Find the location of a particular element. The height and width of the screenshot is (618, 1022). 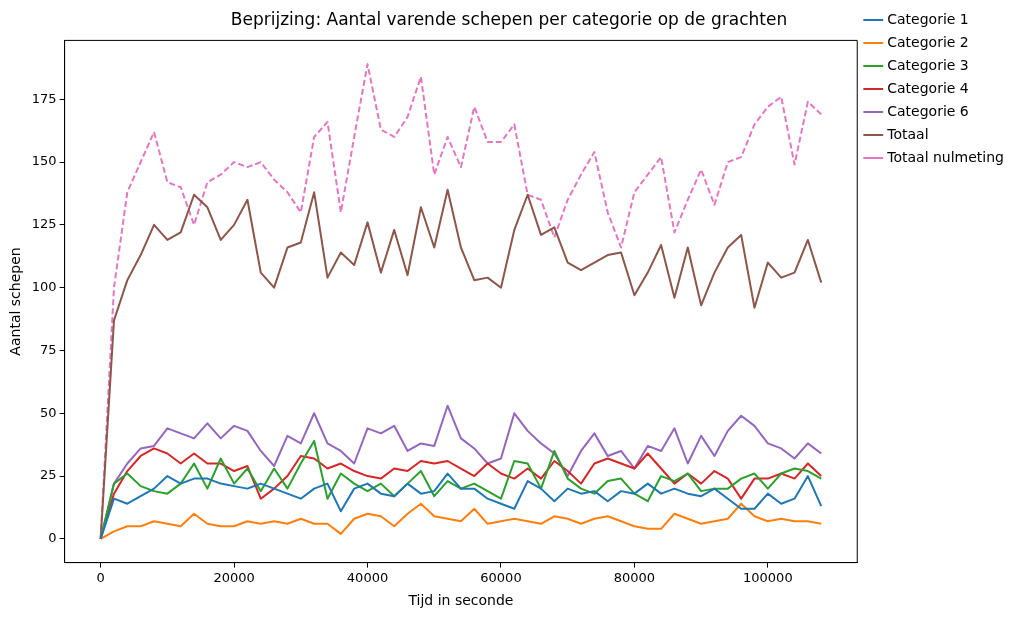

x-tick-label: 0 is located at coordinates (100, 577).